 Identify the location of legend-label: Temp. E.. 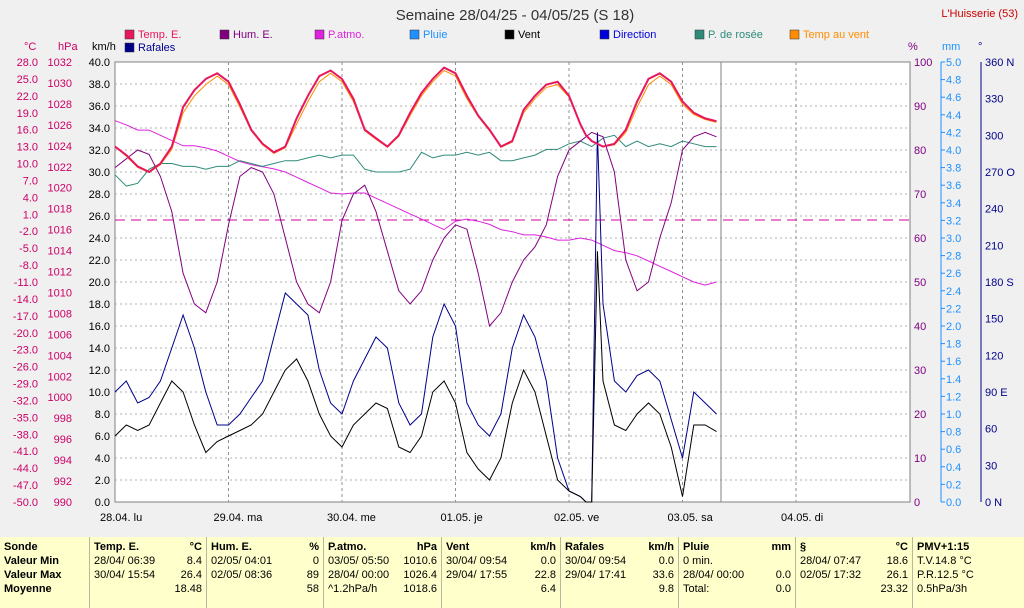
(159, 35).